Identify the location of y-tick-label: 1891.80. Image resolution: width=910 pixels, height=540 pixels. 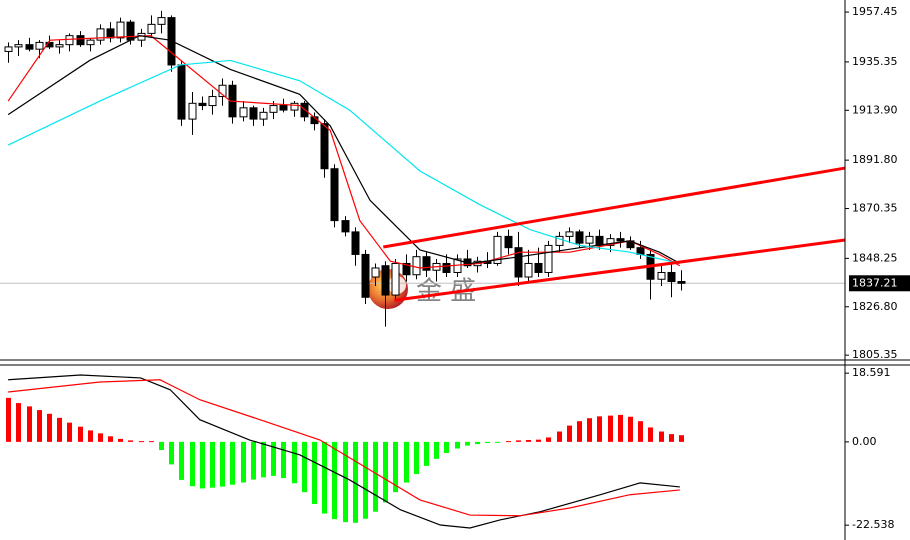
(875, 159).